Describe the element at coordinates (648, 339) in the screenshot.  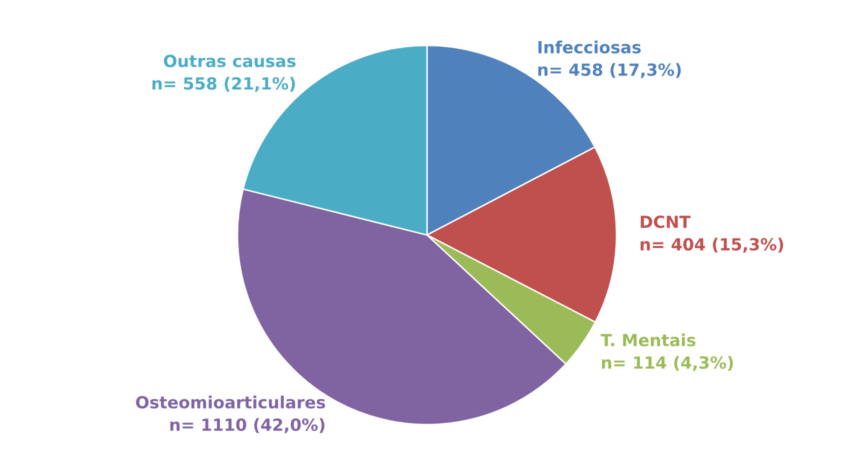
I see `slice-label: T. Mentais` at that location.